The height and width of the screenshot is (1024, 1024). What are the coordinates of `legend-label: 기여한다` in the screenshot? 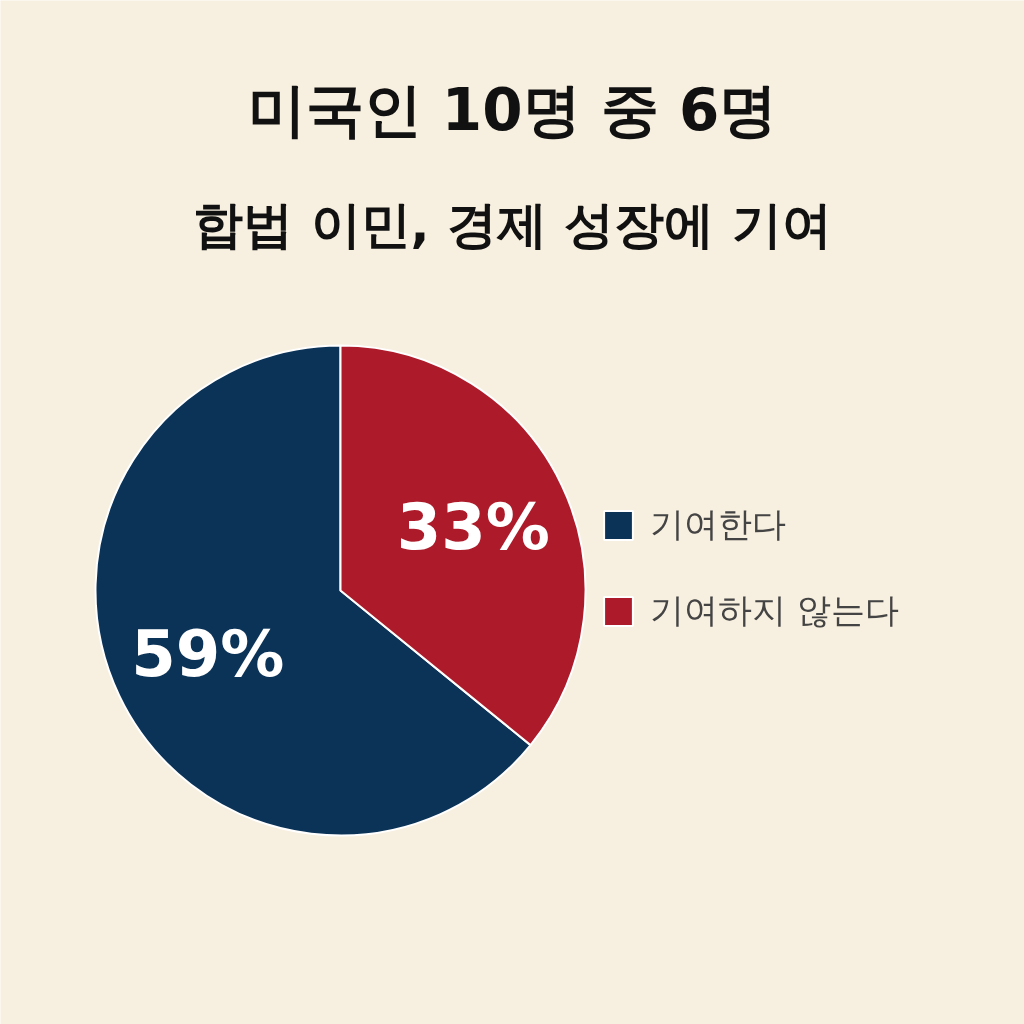 It's located at (718, 524).